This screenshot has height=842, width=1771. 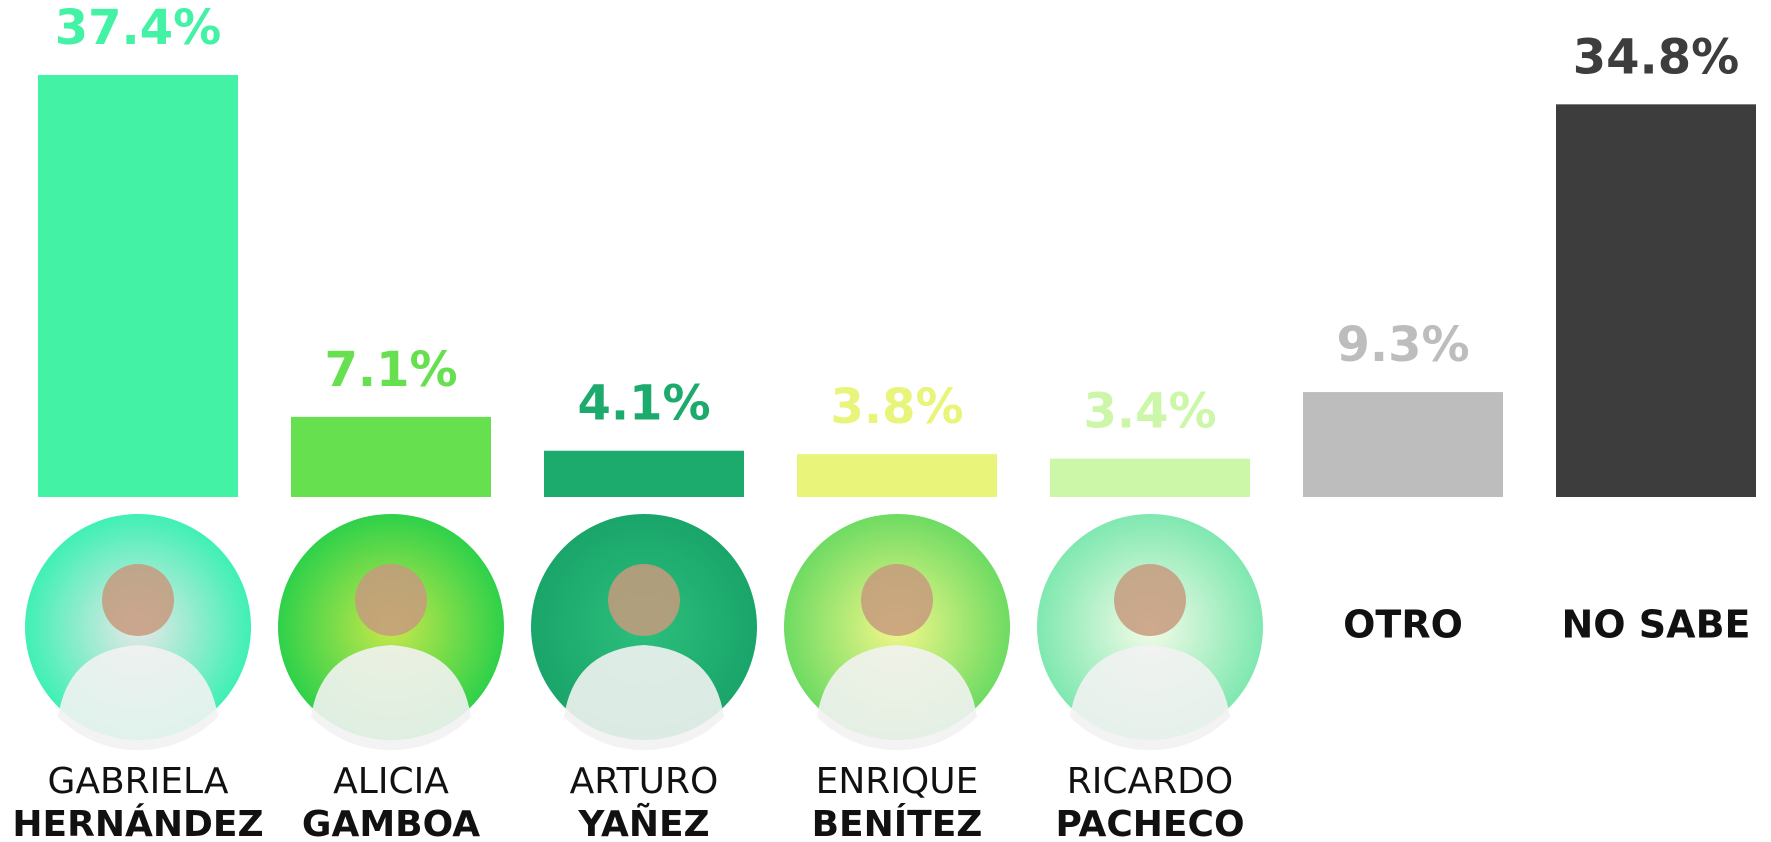 What do you see at coordinates (137, 781) in the screenshot?
I see `first-name: GABRIELA` at bounding box center [137, 781].